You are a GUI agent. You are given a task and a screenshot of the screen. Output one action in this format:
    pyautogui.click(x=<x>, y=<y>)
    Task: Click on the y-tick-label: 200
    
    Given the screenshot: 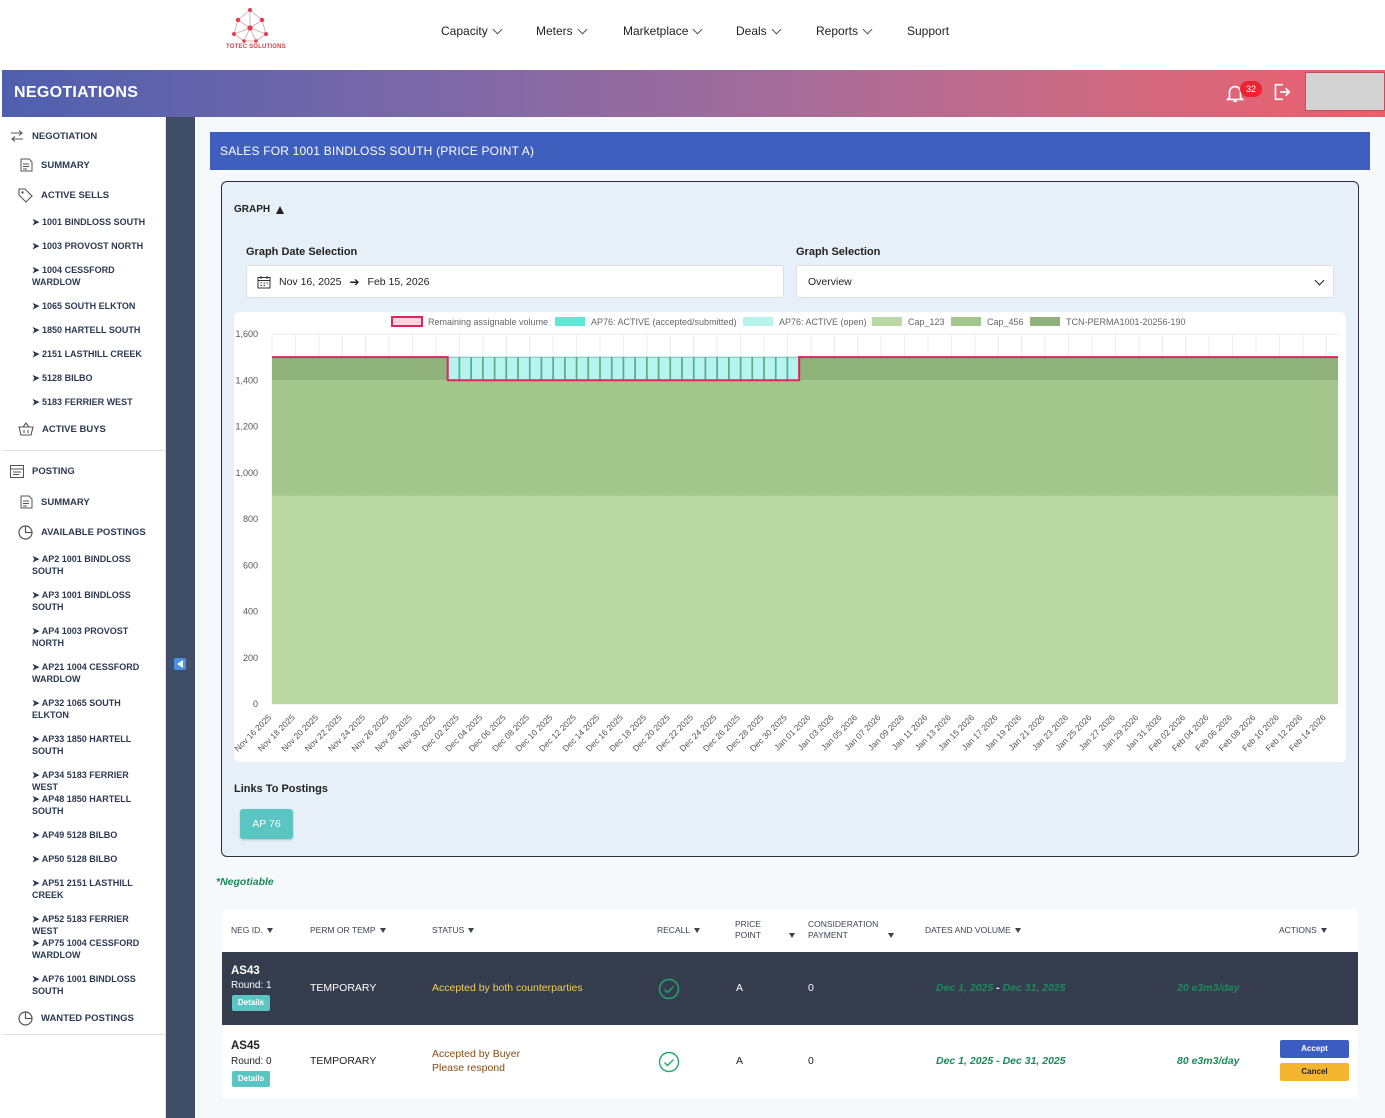 What is the action you would take?
    pyautogui.click(x=250, y=658)
    